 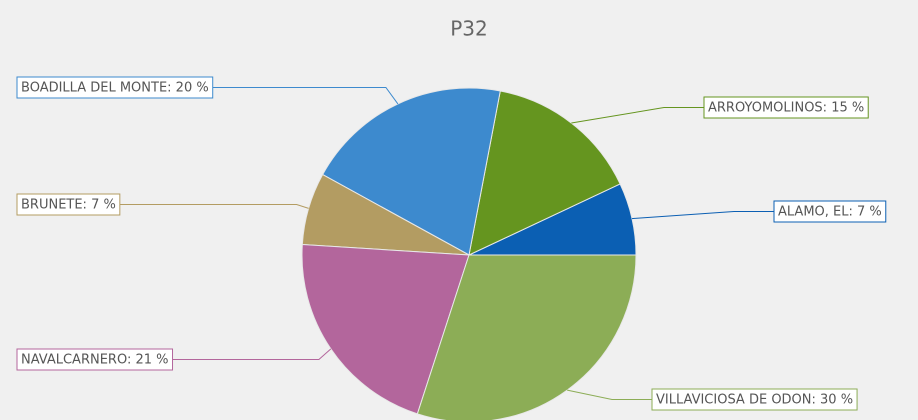 I want to click on slice-label: ARROYOMOLINOS: 15 %, so click(x=786, y=108).